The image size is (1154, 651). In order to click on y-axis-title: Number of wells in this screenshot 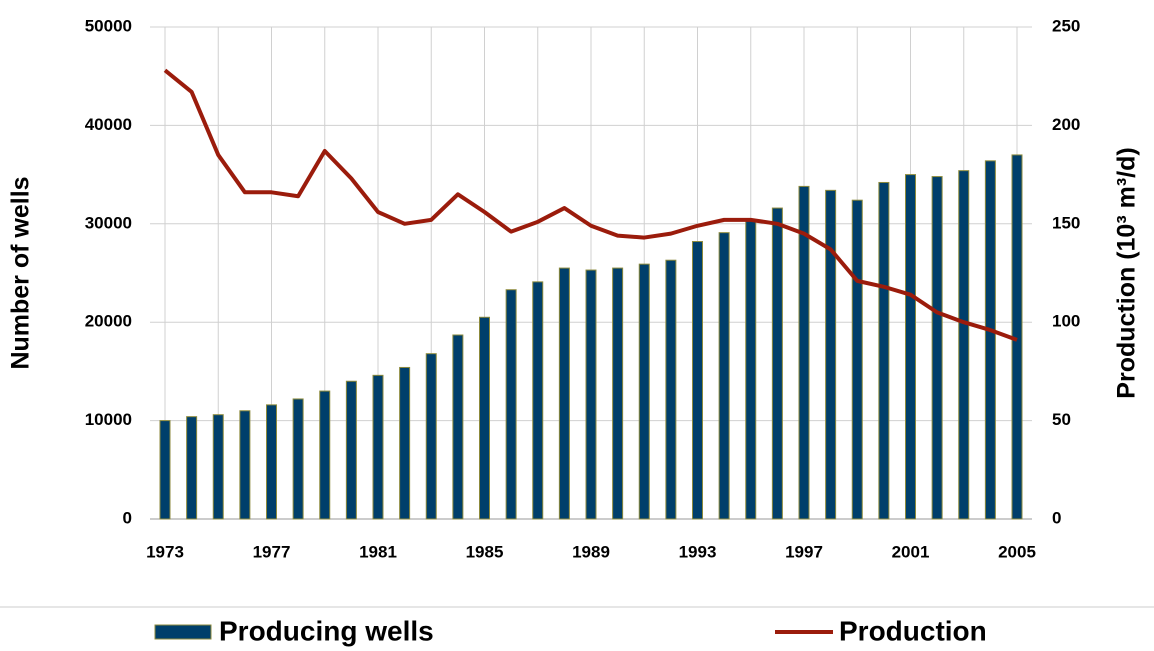, I will do `click(21, 272)`.